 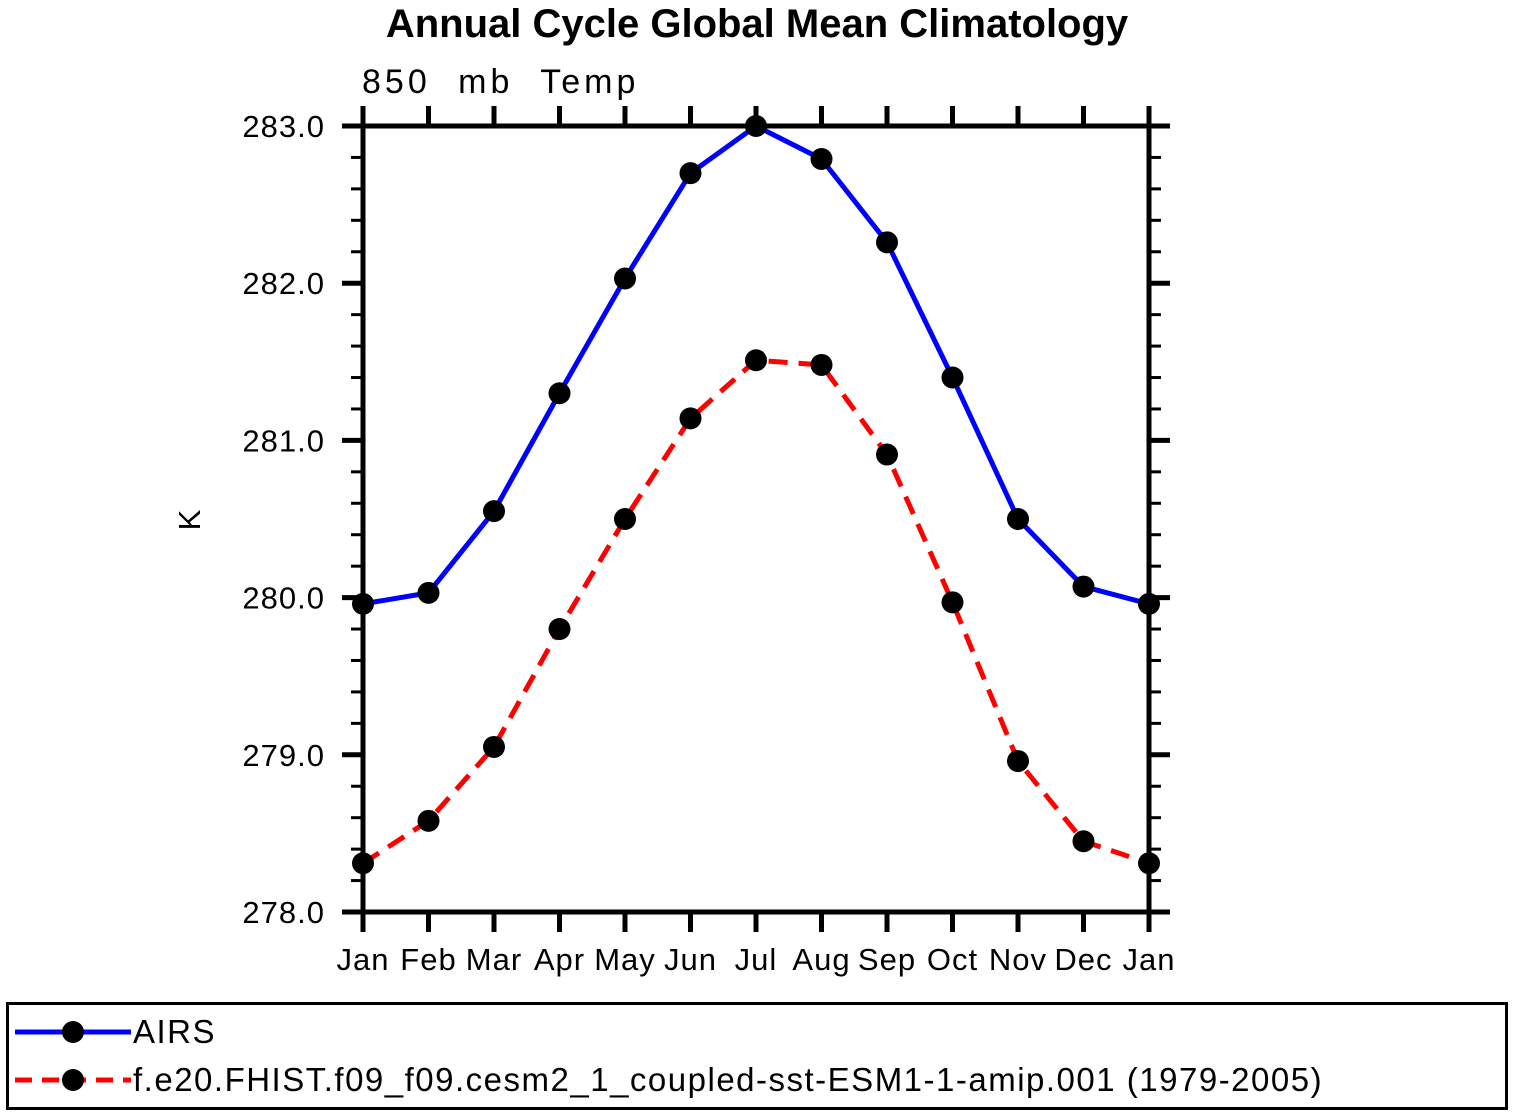 What do you see at coordinates (821, 959) in the screenshot?
I see `x-tick-label: Aug` at bounding box center [821, 959].